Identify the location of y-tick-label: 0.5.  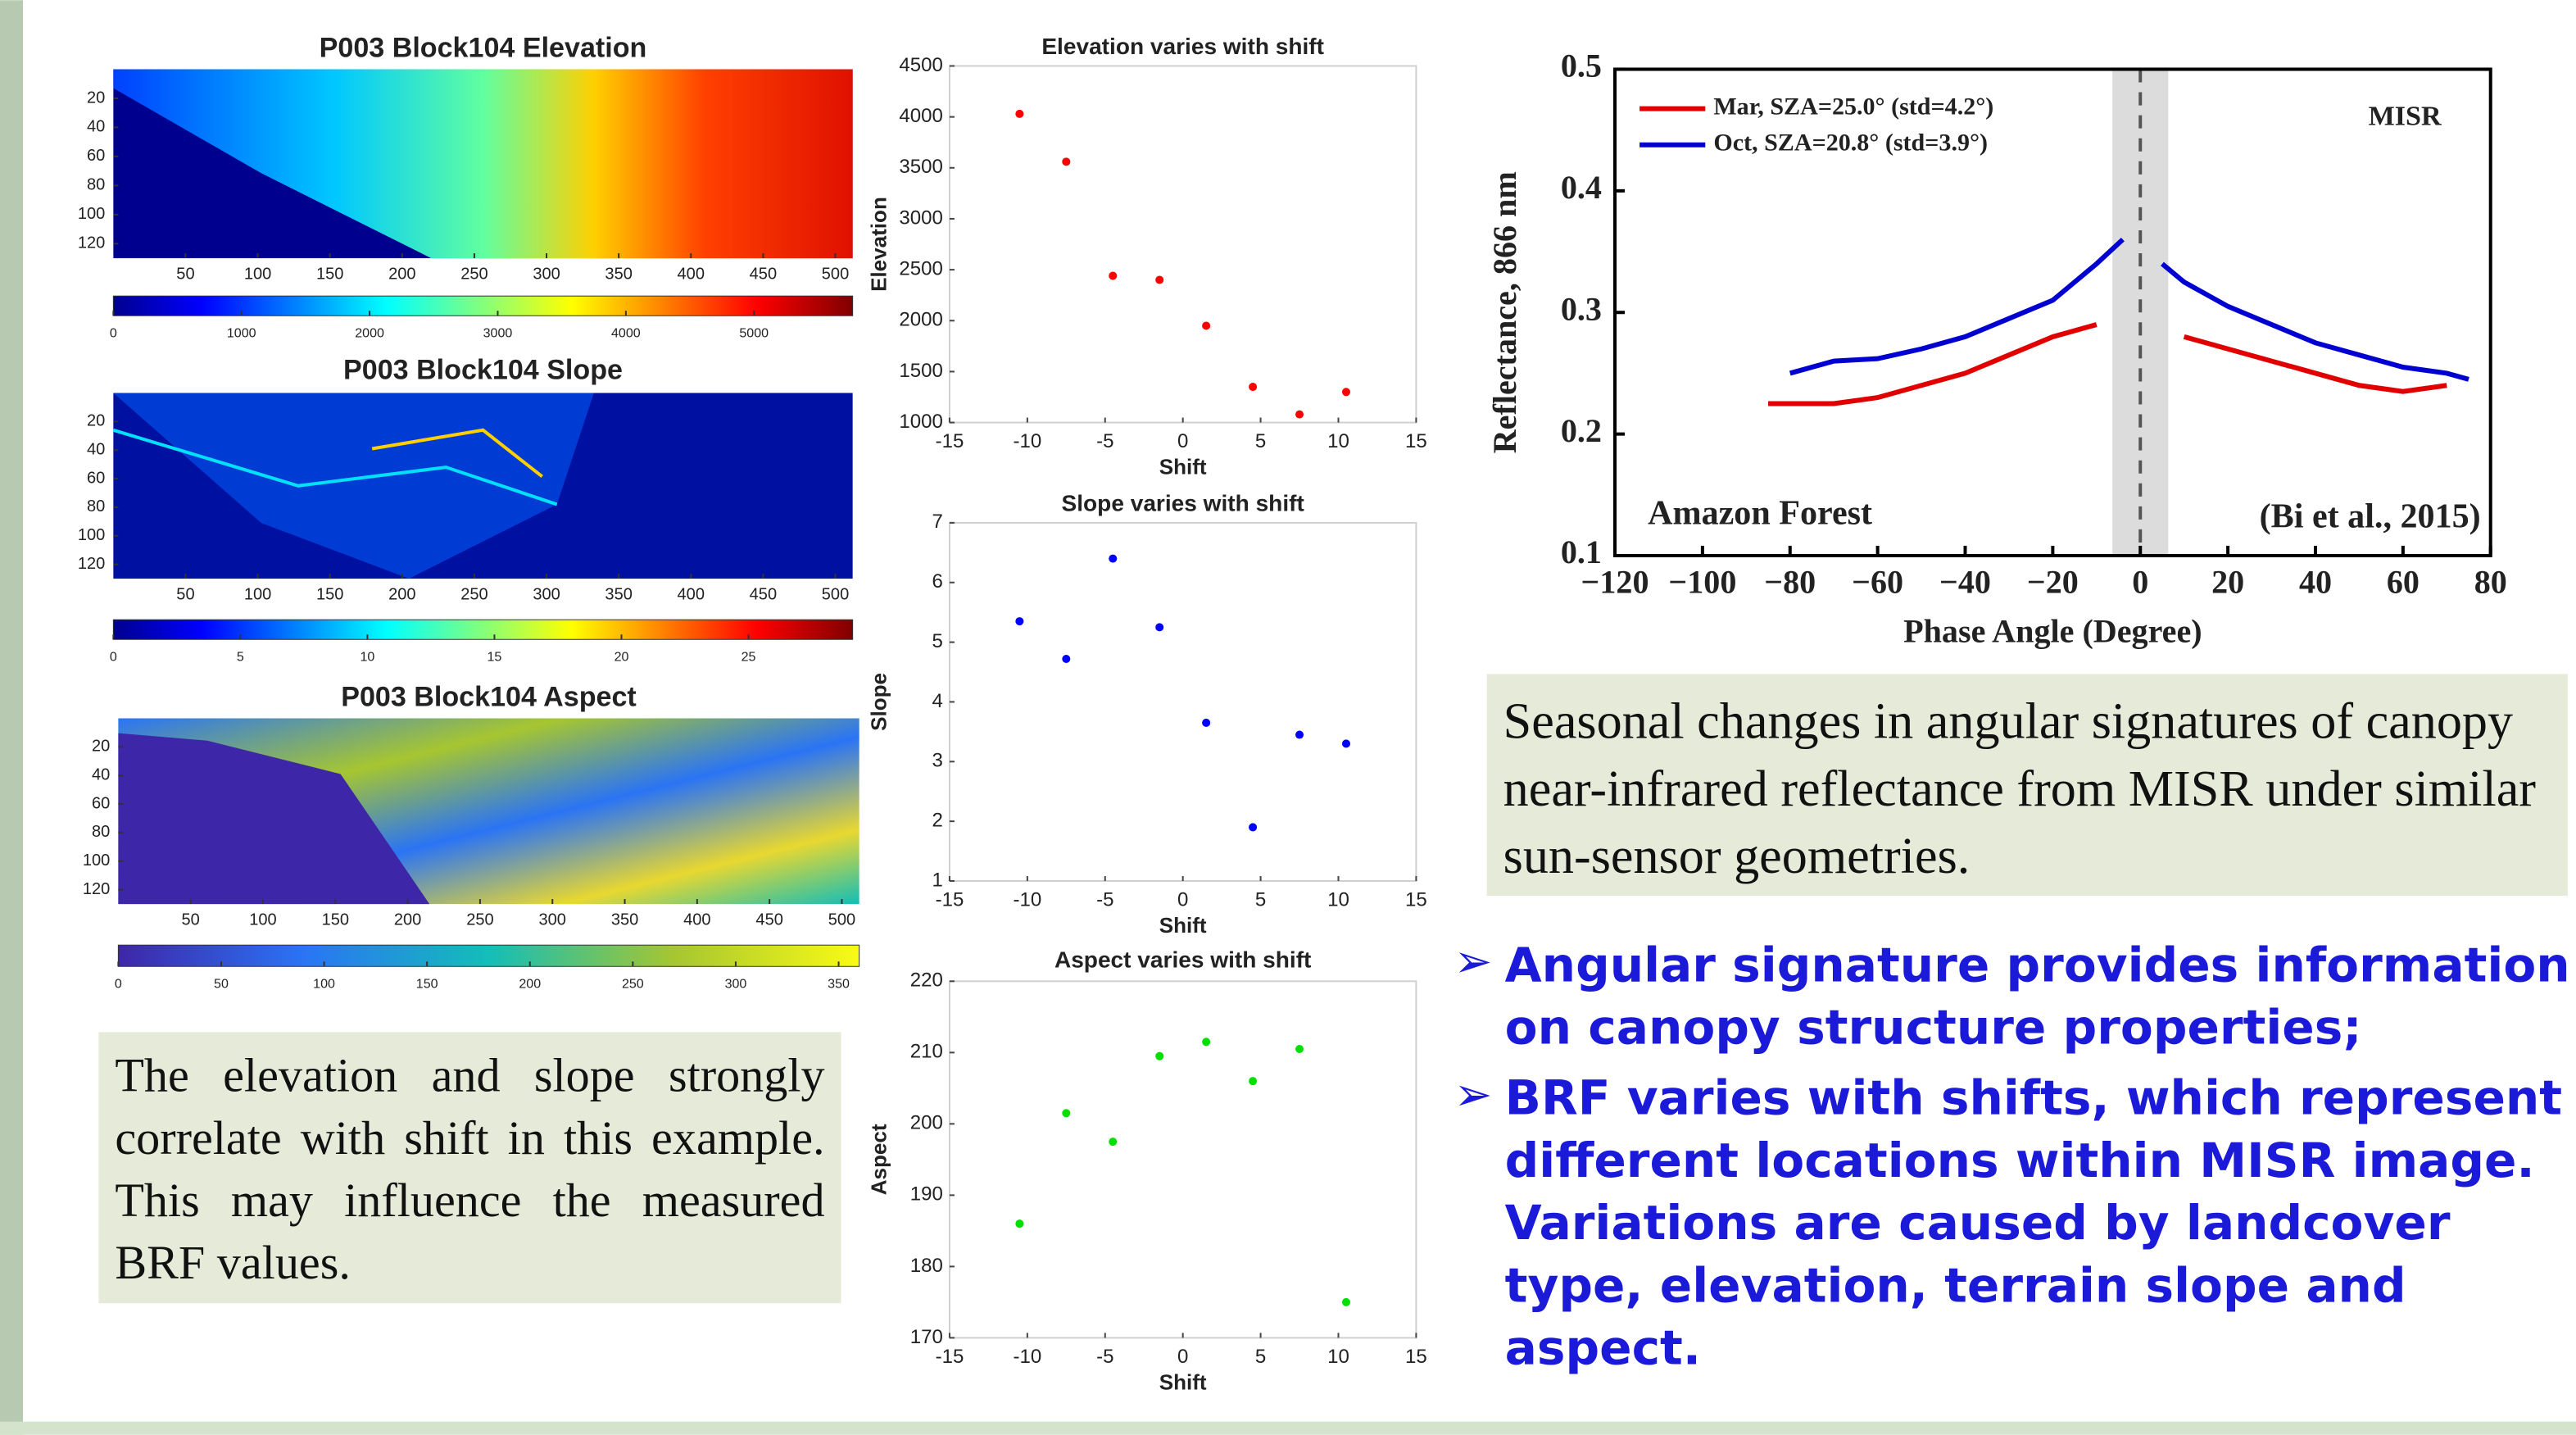
(1581, 66).